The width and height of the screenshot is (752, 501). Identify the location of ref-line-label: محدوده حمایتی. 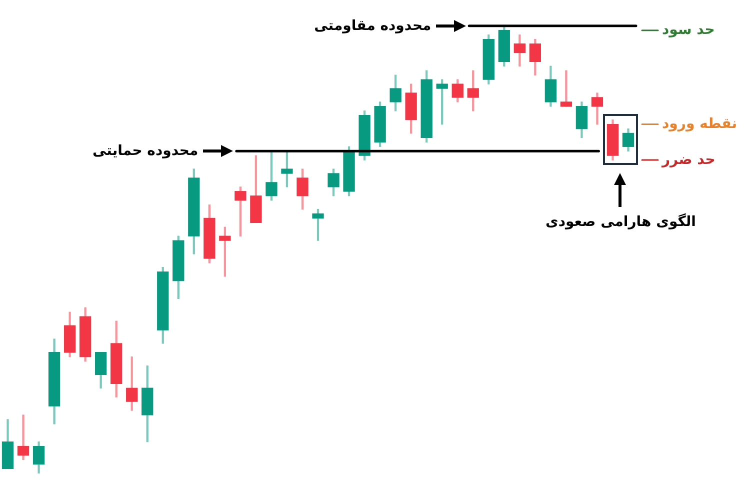
(145, 151).